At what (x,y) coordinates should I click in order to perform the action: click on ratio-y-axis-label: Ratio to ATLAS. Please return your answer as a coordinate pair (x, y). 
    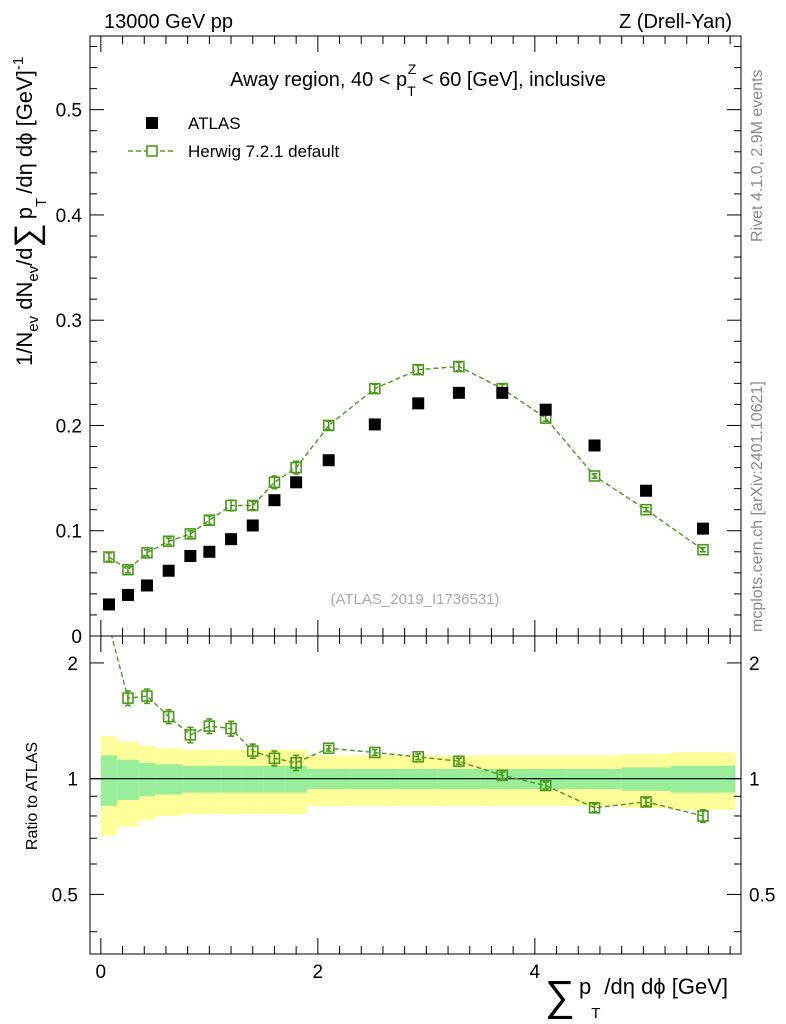
    Looking at the image, I should click on (32, 796).